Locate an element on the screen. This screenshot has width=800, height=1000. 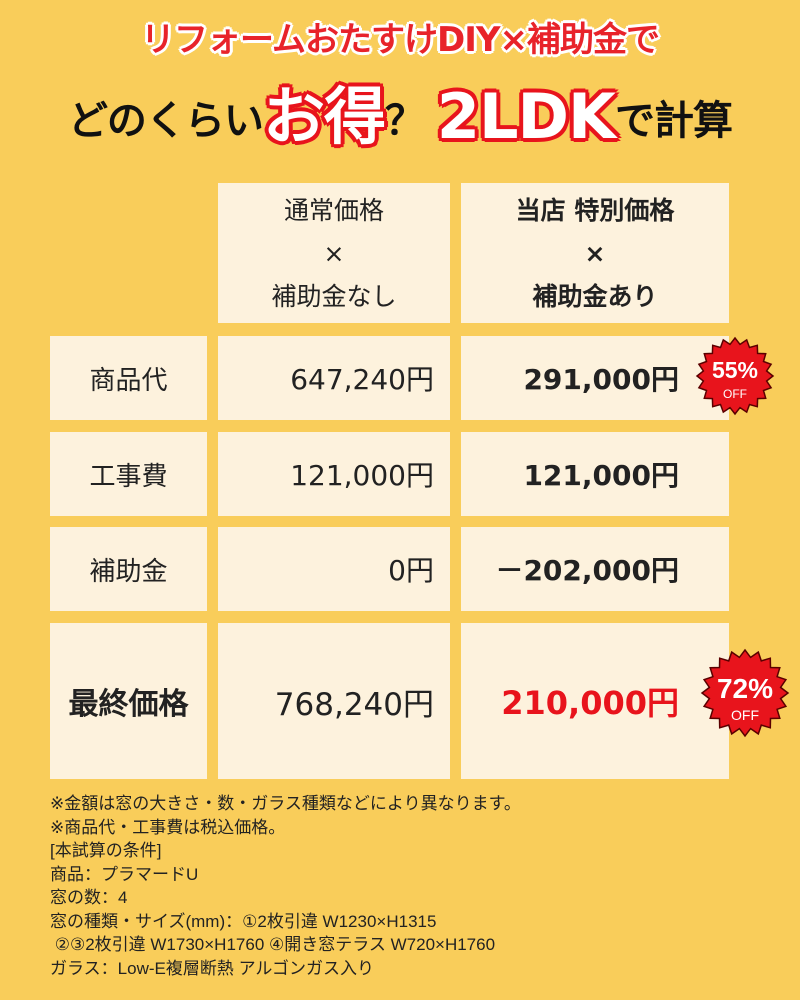
row-label-construction: 工事費 is located at coordinates (128, 474).